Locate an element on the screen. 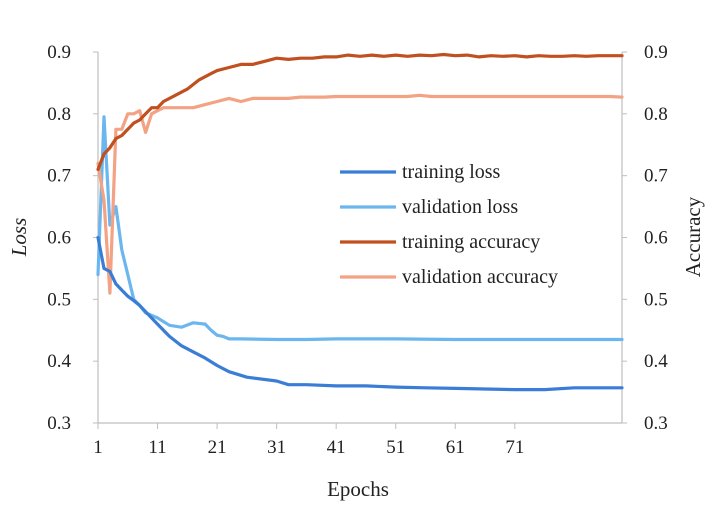 The image size is (720, 514). y-left-tick-label: 0.6 is located at coordinates (59, 238).